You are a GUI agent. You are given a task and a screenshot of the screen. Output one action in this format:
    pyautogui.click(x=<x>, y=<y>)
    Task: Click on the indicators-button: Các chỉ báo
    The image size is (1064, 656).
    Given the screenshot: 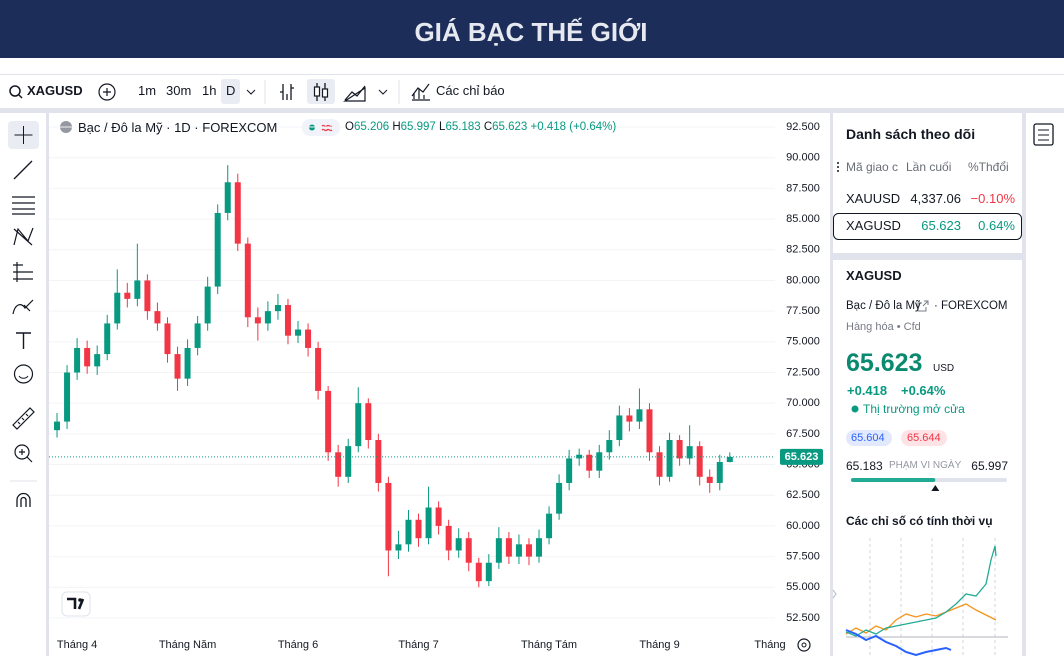 What is the action you would take?
    pyautogui.click(x=470, y=90)
    